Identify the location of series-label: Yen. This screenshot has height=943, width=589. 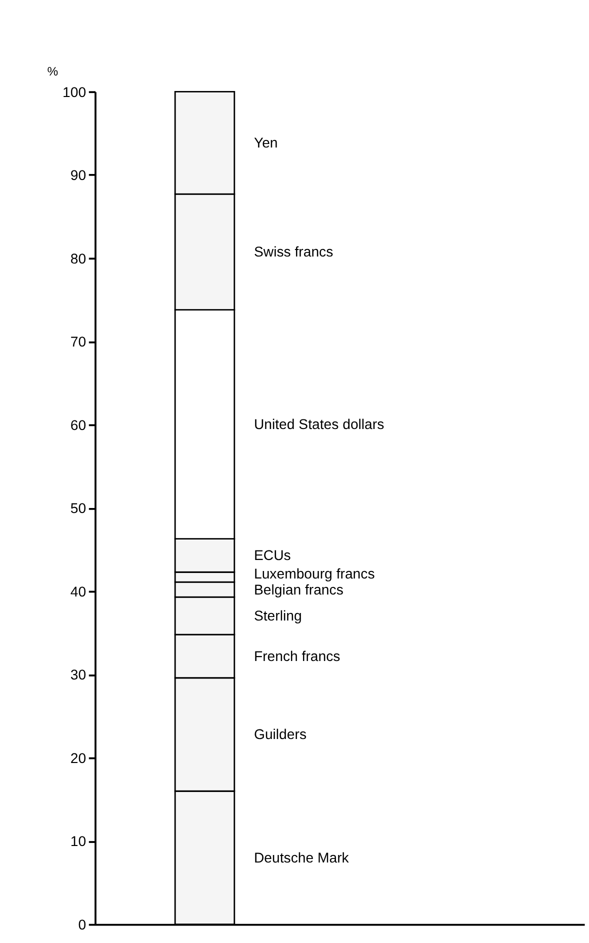
(266, 142).